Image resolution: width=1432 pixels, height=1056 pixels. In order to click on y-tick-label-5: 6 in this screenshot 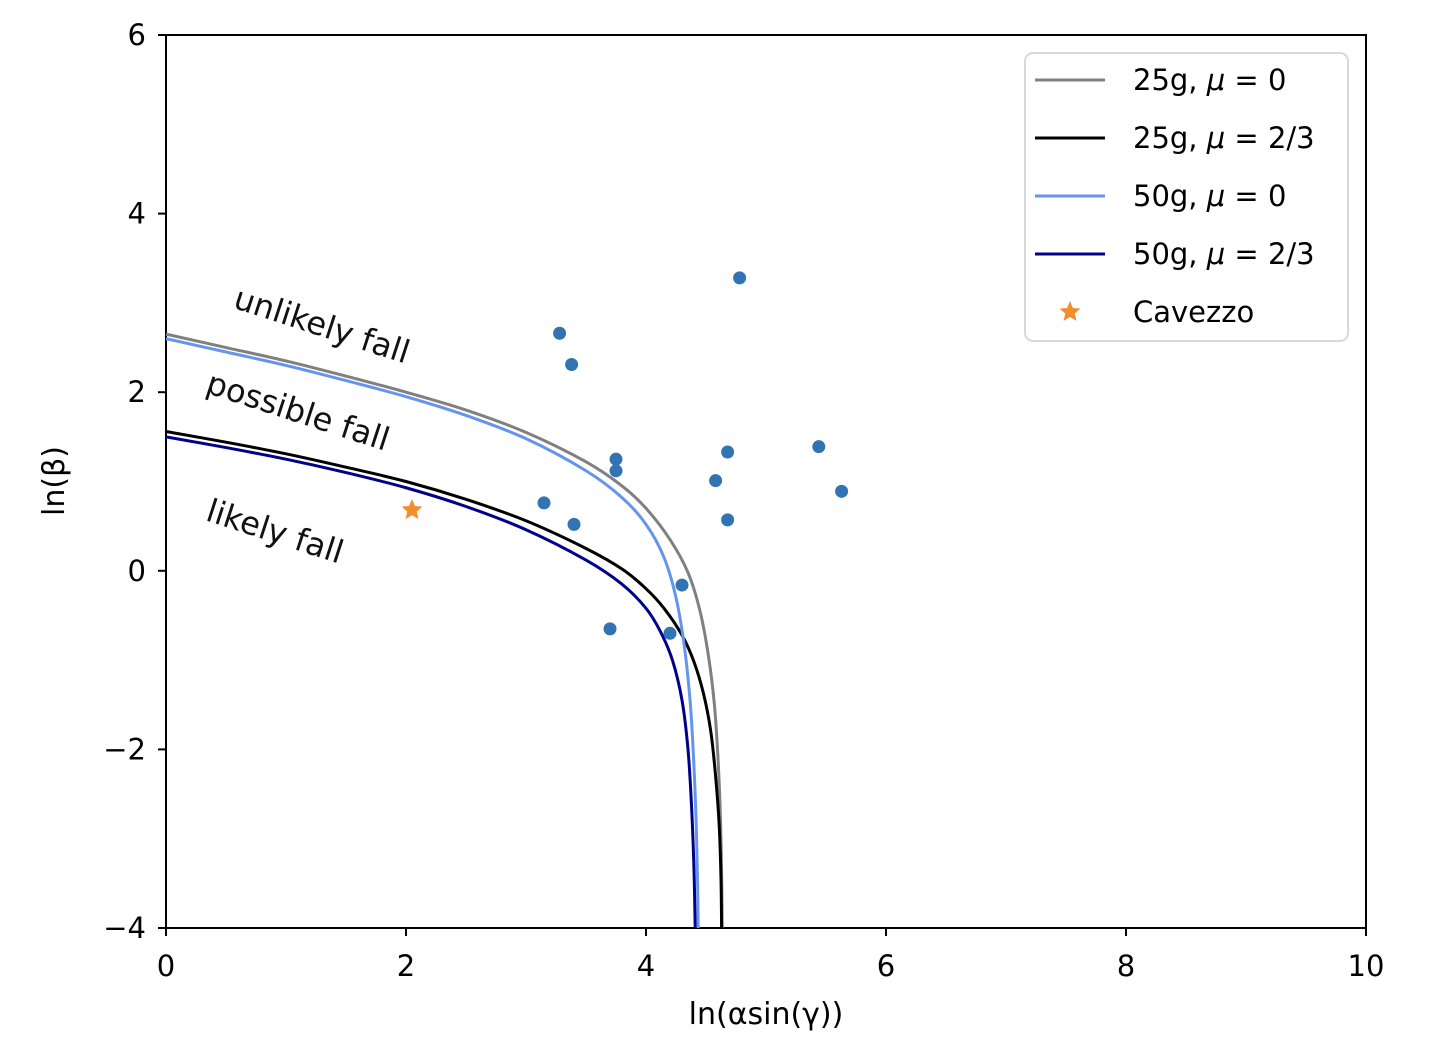, I will do `click(137, 35)`.